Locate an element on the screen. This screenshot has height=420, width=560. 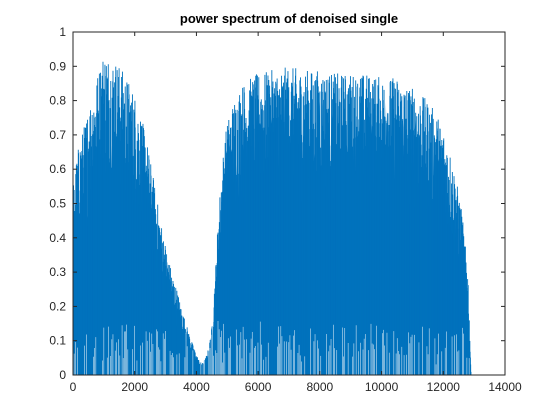
x-tick-label: 2000 is located at coordinates (134, 387).